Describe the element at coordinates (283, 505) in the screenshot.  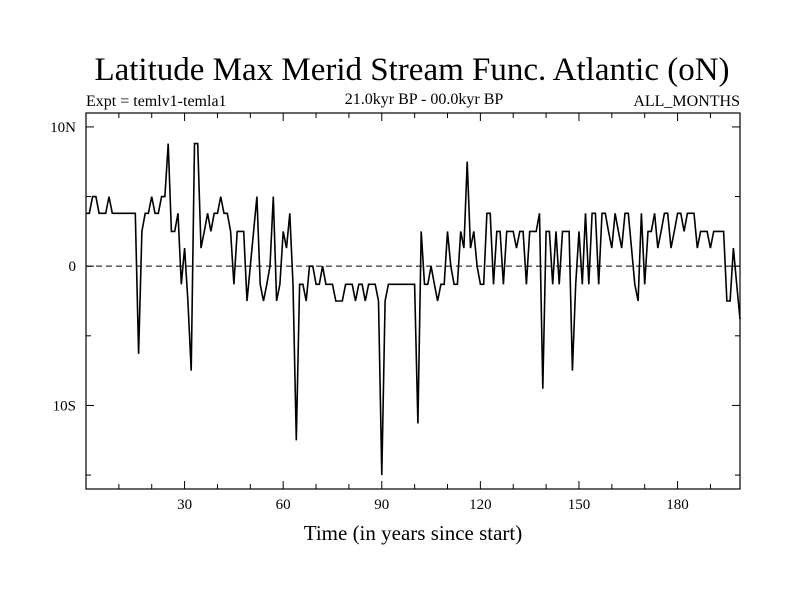
I see `x-tick-label: 60` at that location.